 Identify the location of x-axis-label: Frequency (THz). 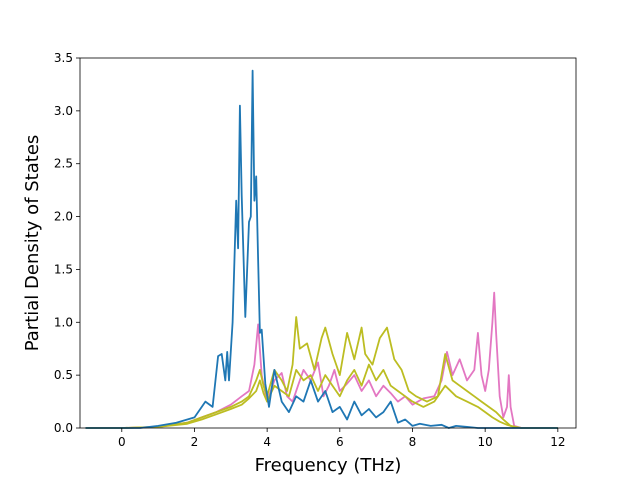
(328, 465).